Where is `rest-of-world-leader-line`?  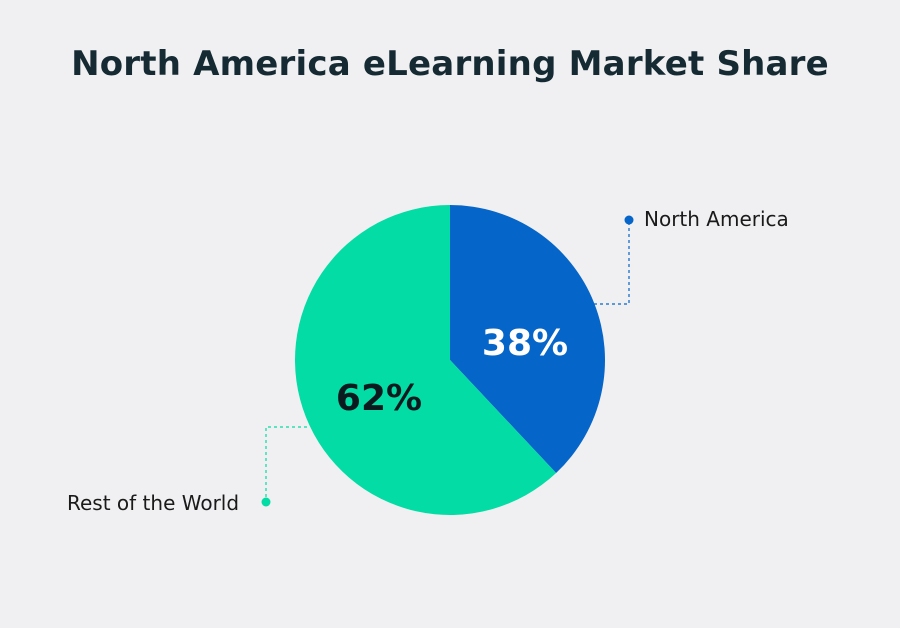
rest-of-world-leader-line is located at coordinates (286, 463).